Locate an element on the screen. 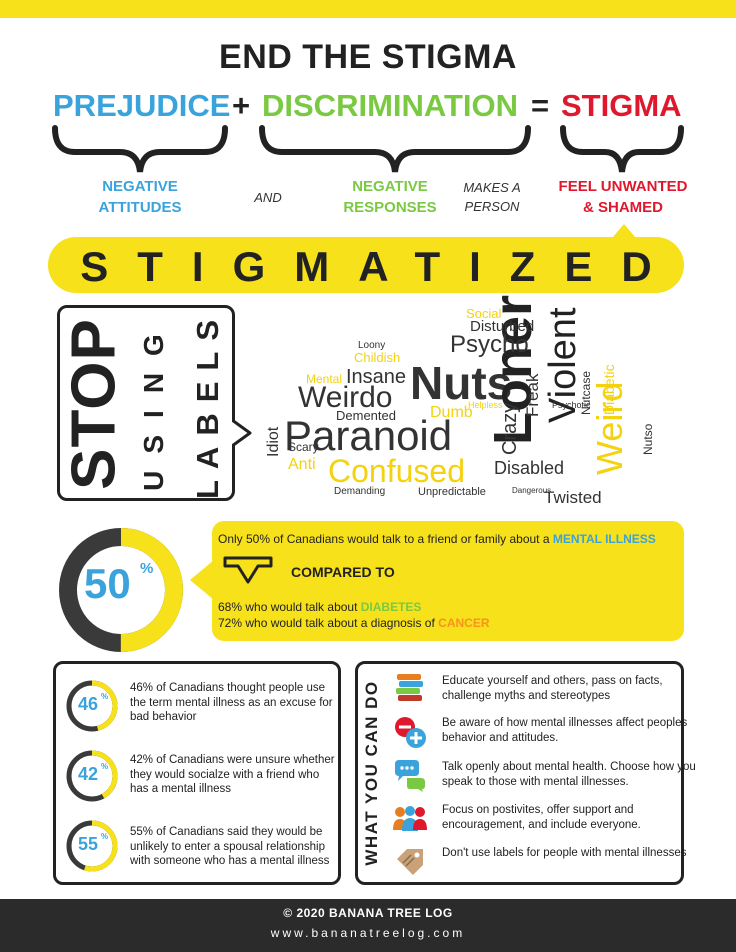  info-pointer is located at coordinates (202, 580).